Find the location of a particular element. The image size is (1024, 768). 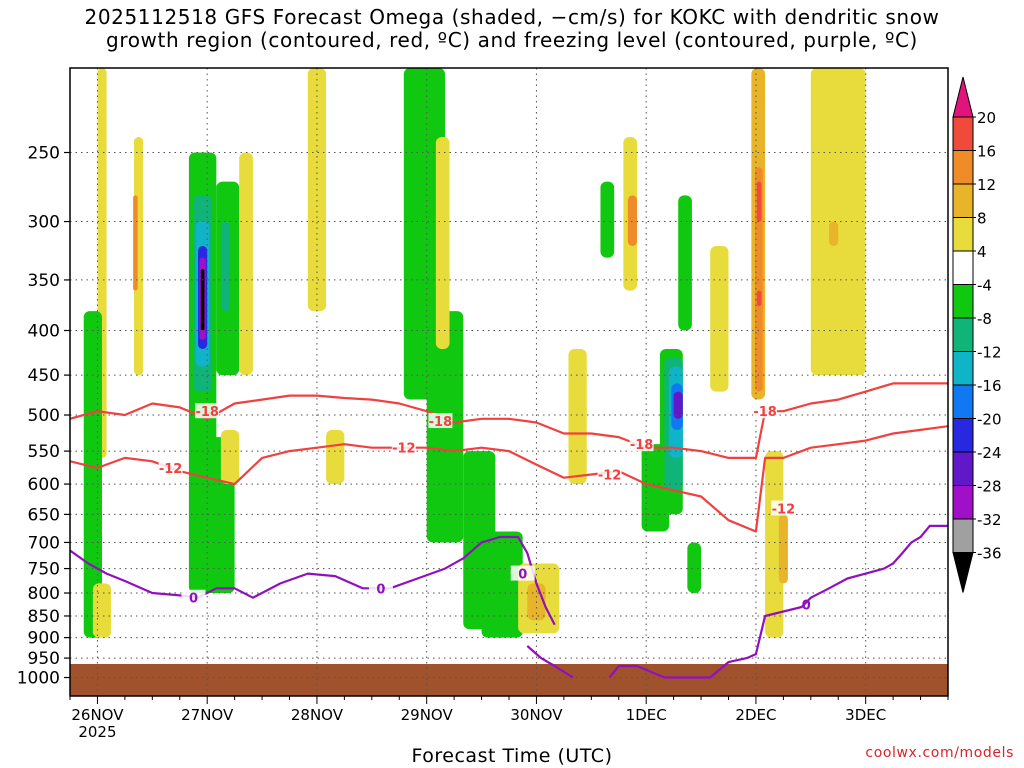

colorbar-label: -16 is located at coordinates (989, 386).